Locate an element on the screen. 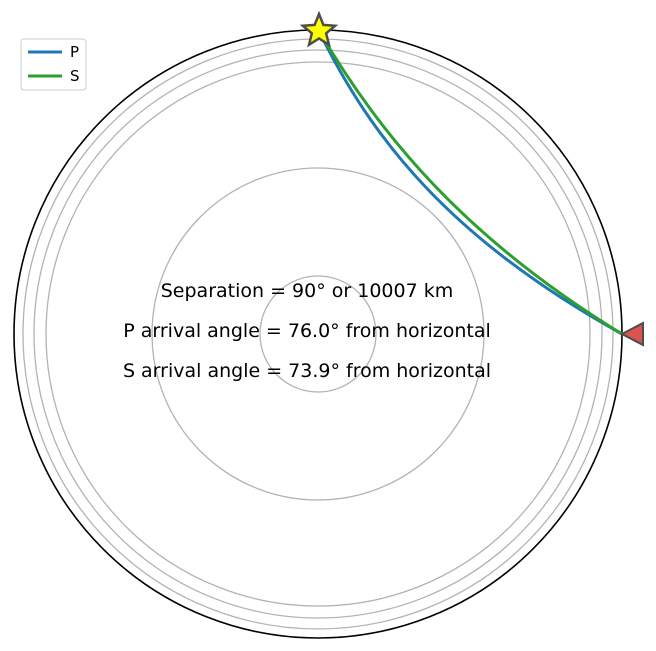 This screenshot has height=651, width=656. s-arrival-angle-text: S arrival angle = 73.9° from horizontal is located at coordinates (307, 371).